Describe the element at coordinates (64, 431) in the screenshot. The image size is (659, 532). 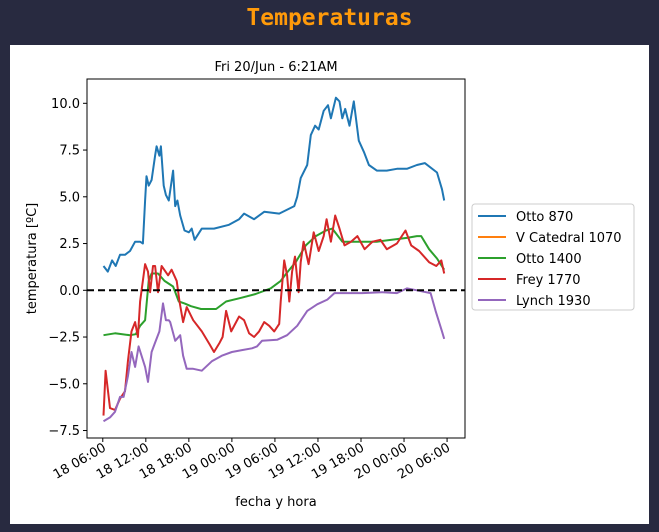
I see `y-tick-label: −7.5` at that location.